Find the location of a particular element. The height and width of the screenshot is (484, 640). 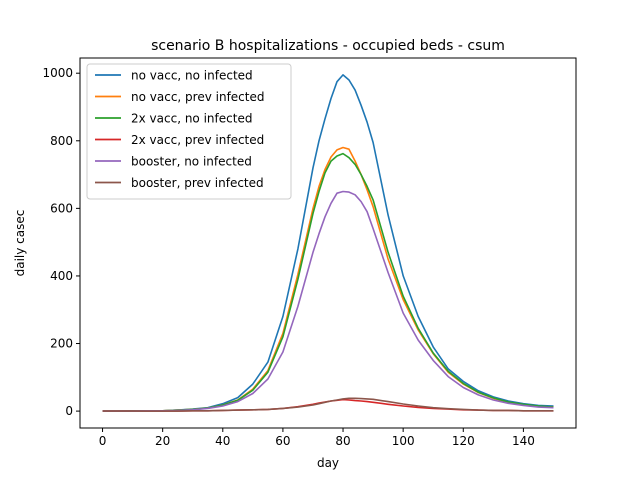

y-tick-label: 400 is located at coordinates (61, 276).